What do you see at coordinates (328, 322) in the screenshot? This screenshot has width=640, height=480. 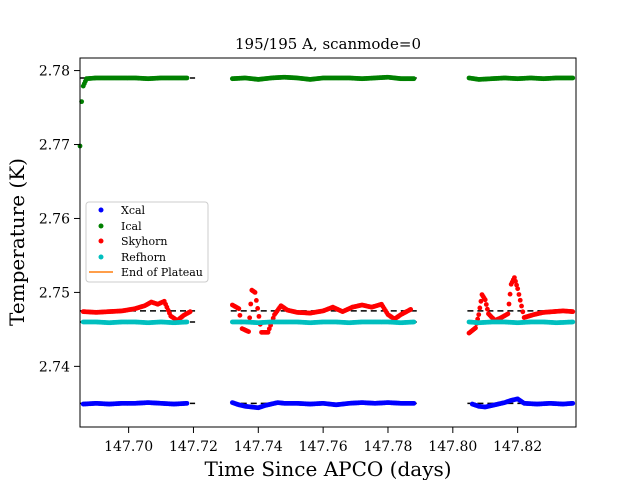 I see `series-refhorn` at bounding box center [328, 322].